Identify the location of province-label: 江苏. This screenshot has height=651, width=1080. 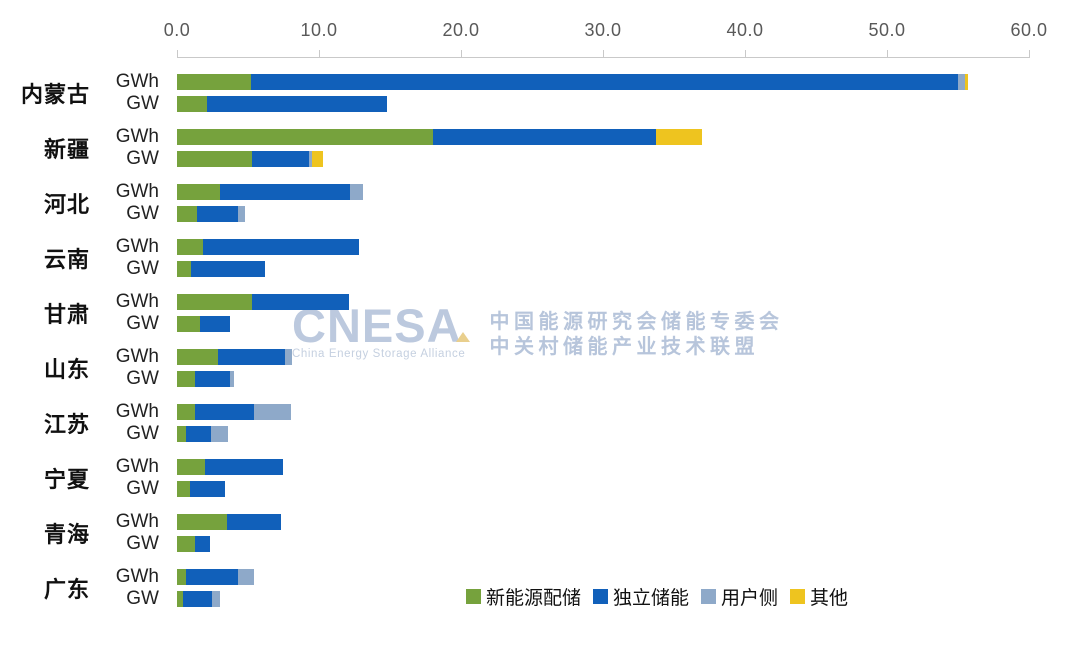
(66, 424).